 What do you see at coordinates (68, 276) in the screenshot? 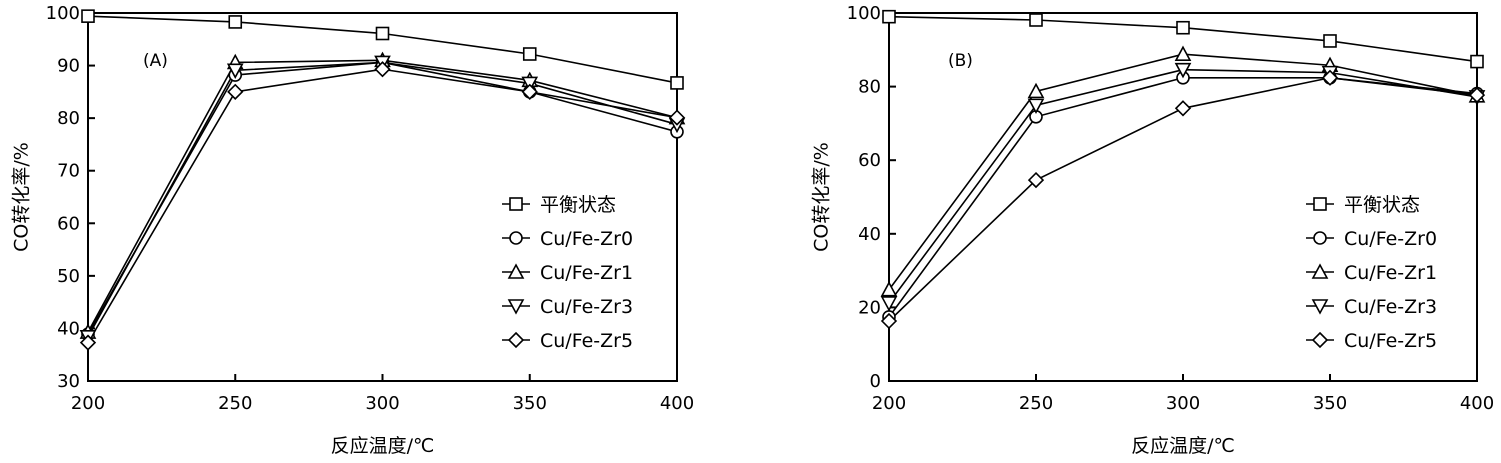
I see `y-tick-label: 50` at bounding box center [68, 276].